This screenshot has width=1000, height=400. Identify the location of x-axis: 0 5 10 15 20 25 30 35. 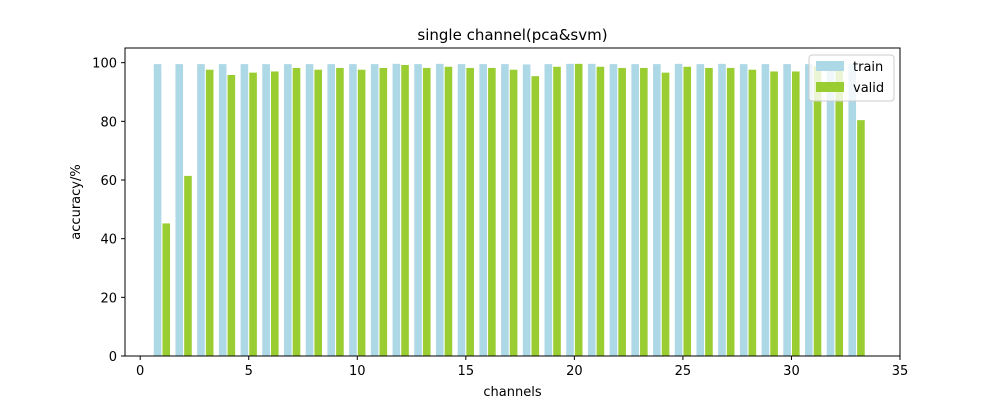
(522, 367).